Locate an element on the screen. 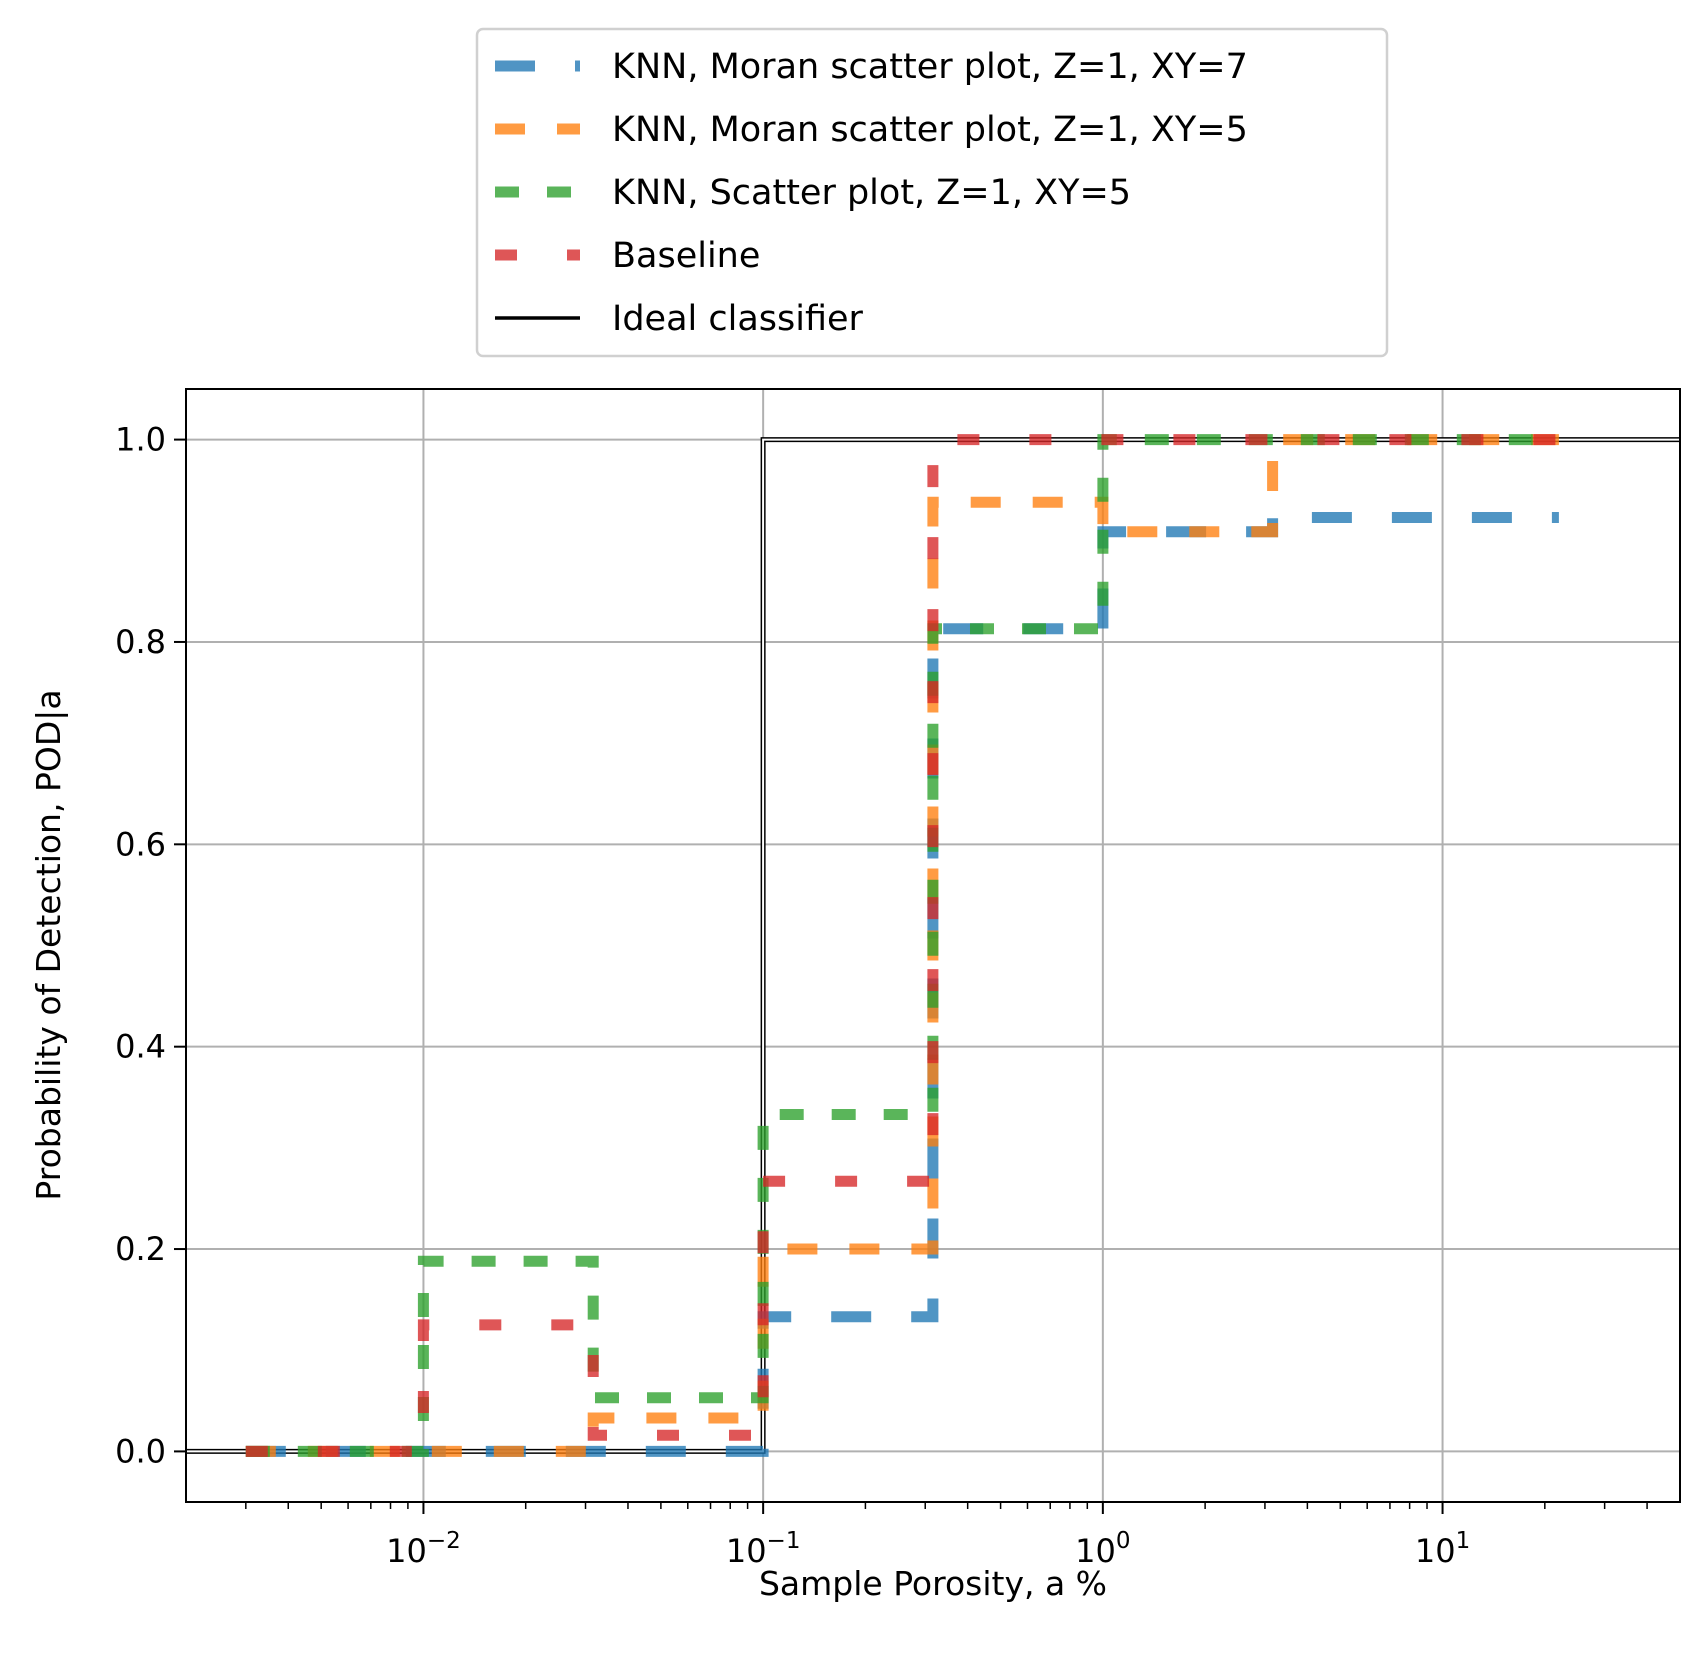 The image size is (1703, 1657). legend-label-1: KNN, Moran scatter plot, Z=1, XY=5 is located at coordinates (930, 130).